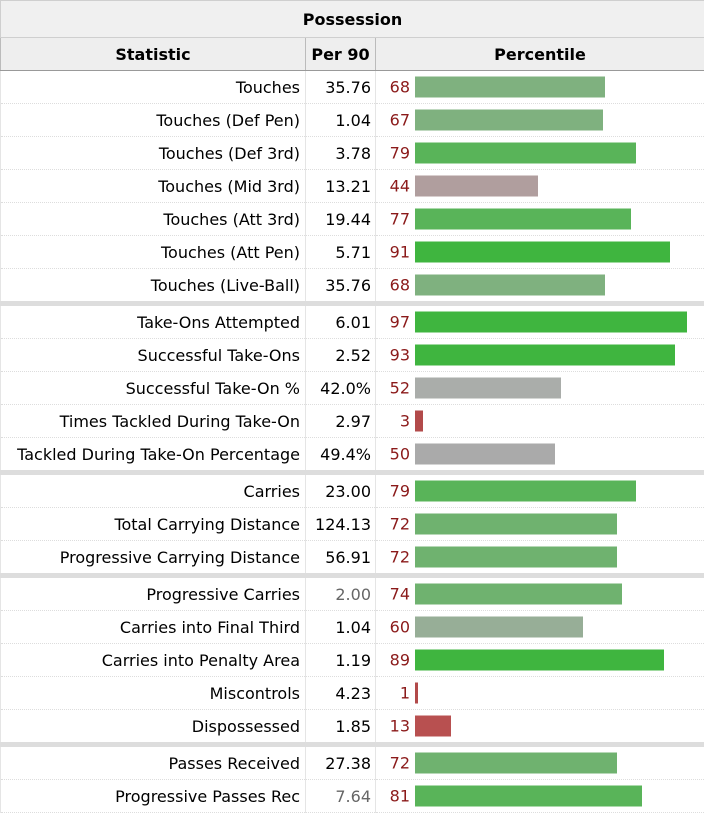 The width and height of the screenshot is (704, 820). Describe the element at coordinates (340, 153) in the screenshot. I see `per90-value: 3.78` at that location.